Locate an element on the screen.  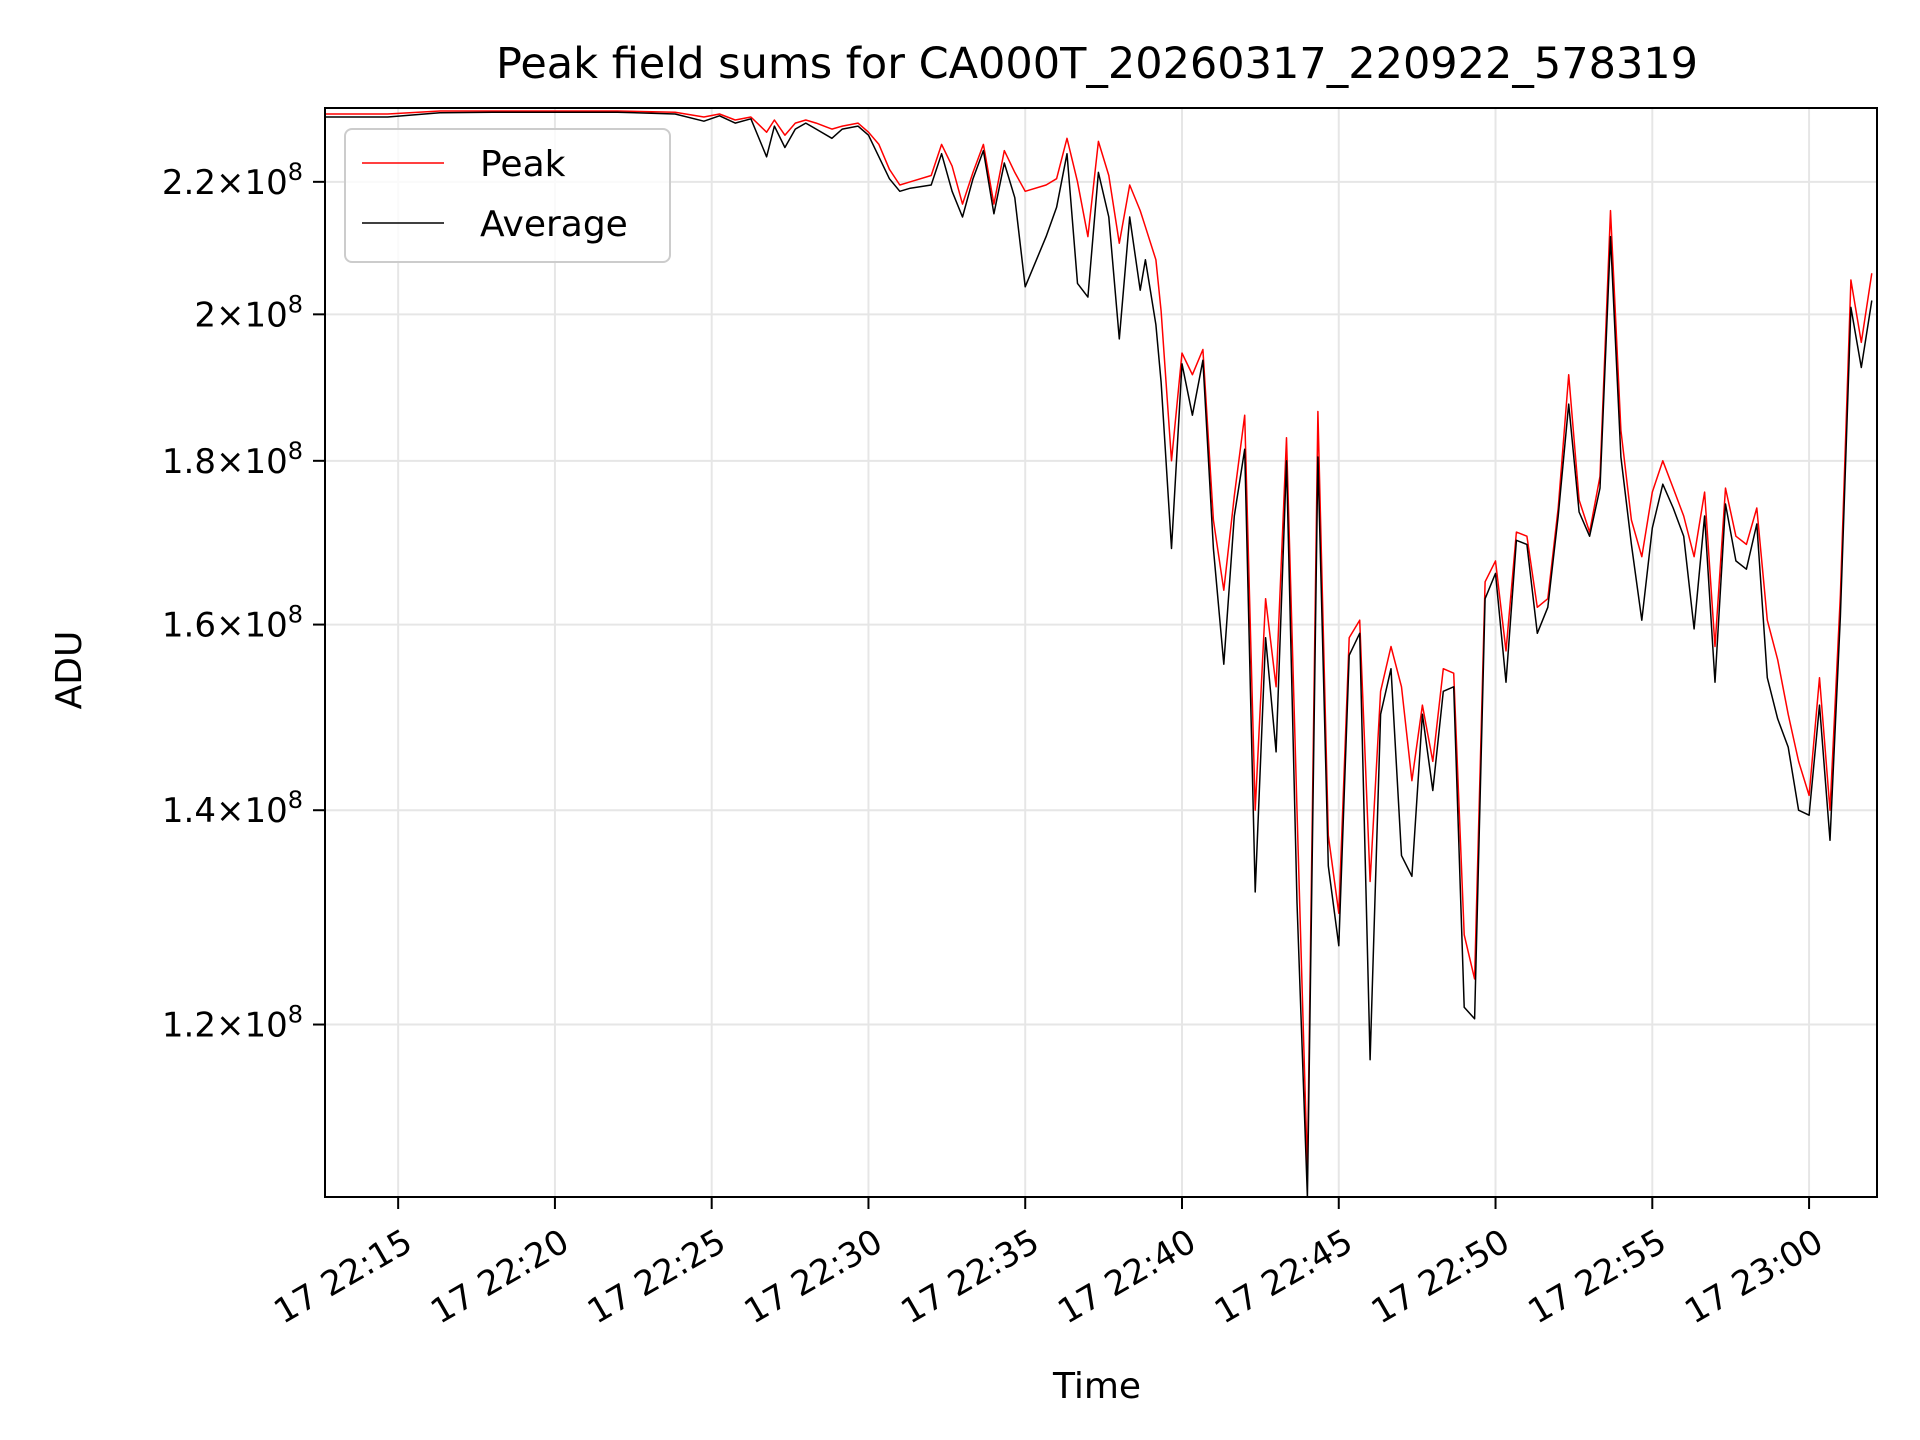
y-tick-mantissa: 1.6 is located at coordinates (189, 626).